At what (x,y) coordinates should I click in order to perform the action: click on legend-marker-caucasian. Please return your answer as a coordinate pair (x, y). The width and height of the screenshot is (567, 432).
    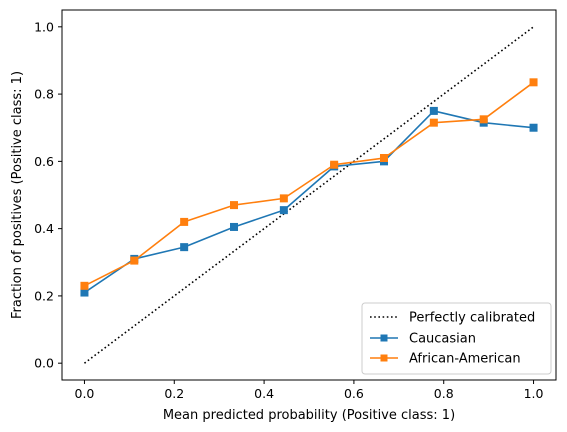
    Looking at the image, I should click on (384, 338).